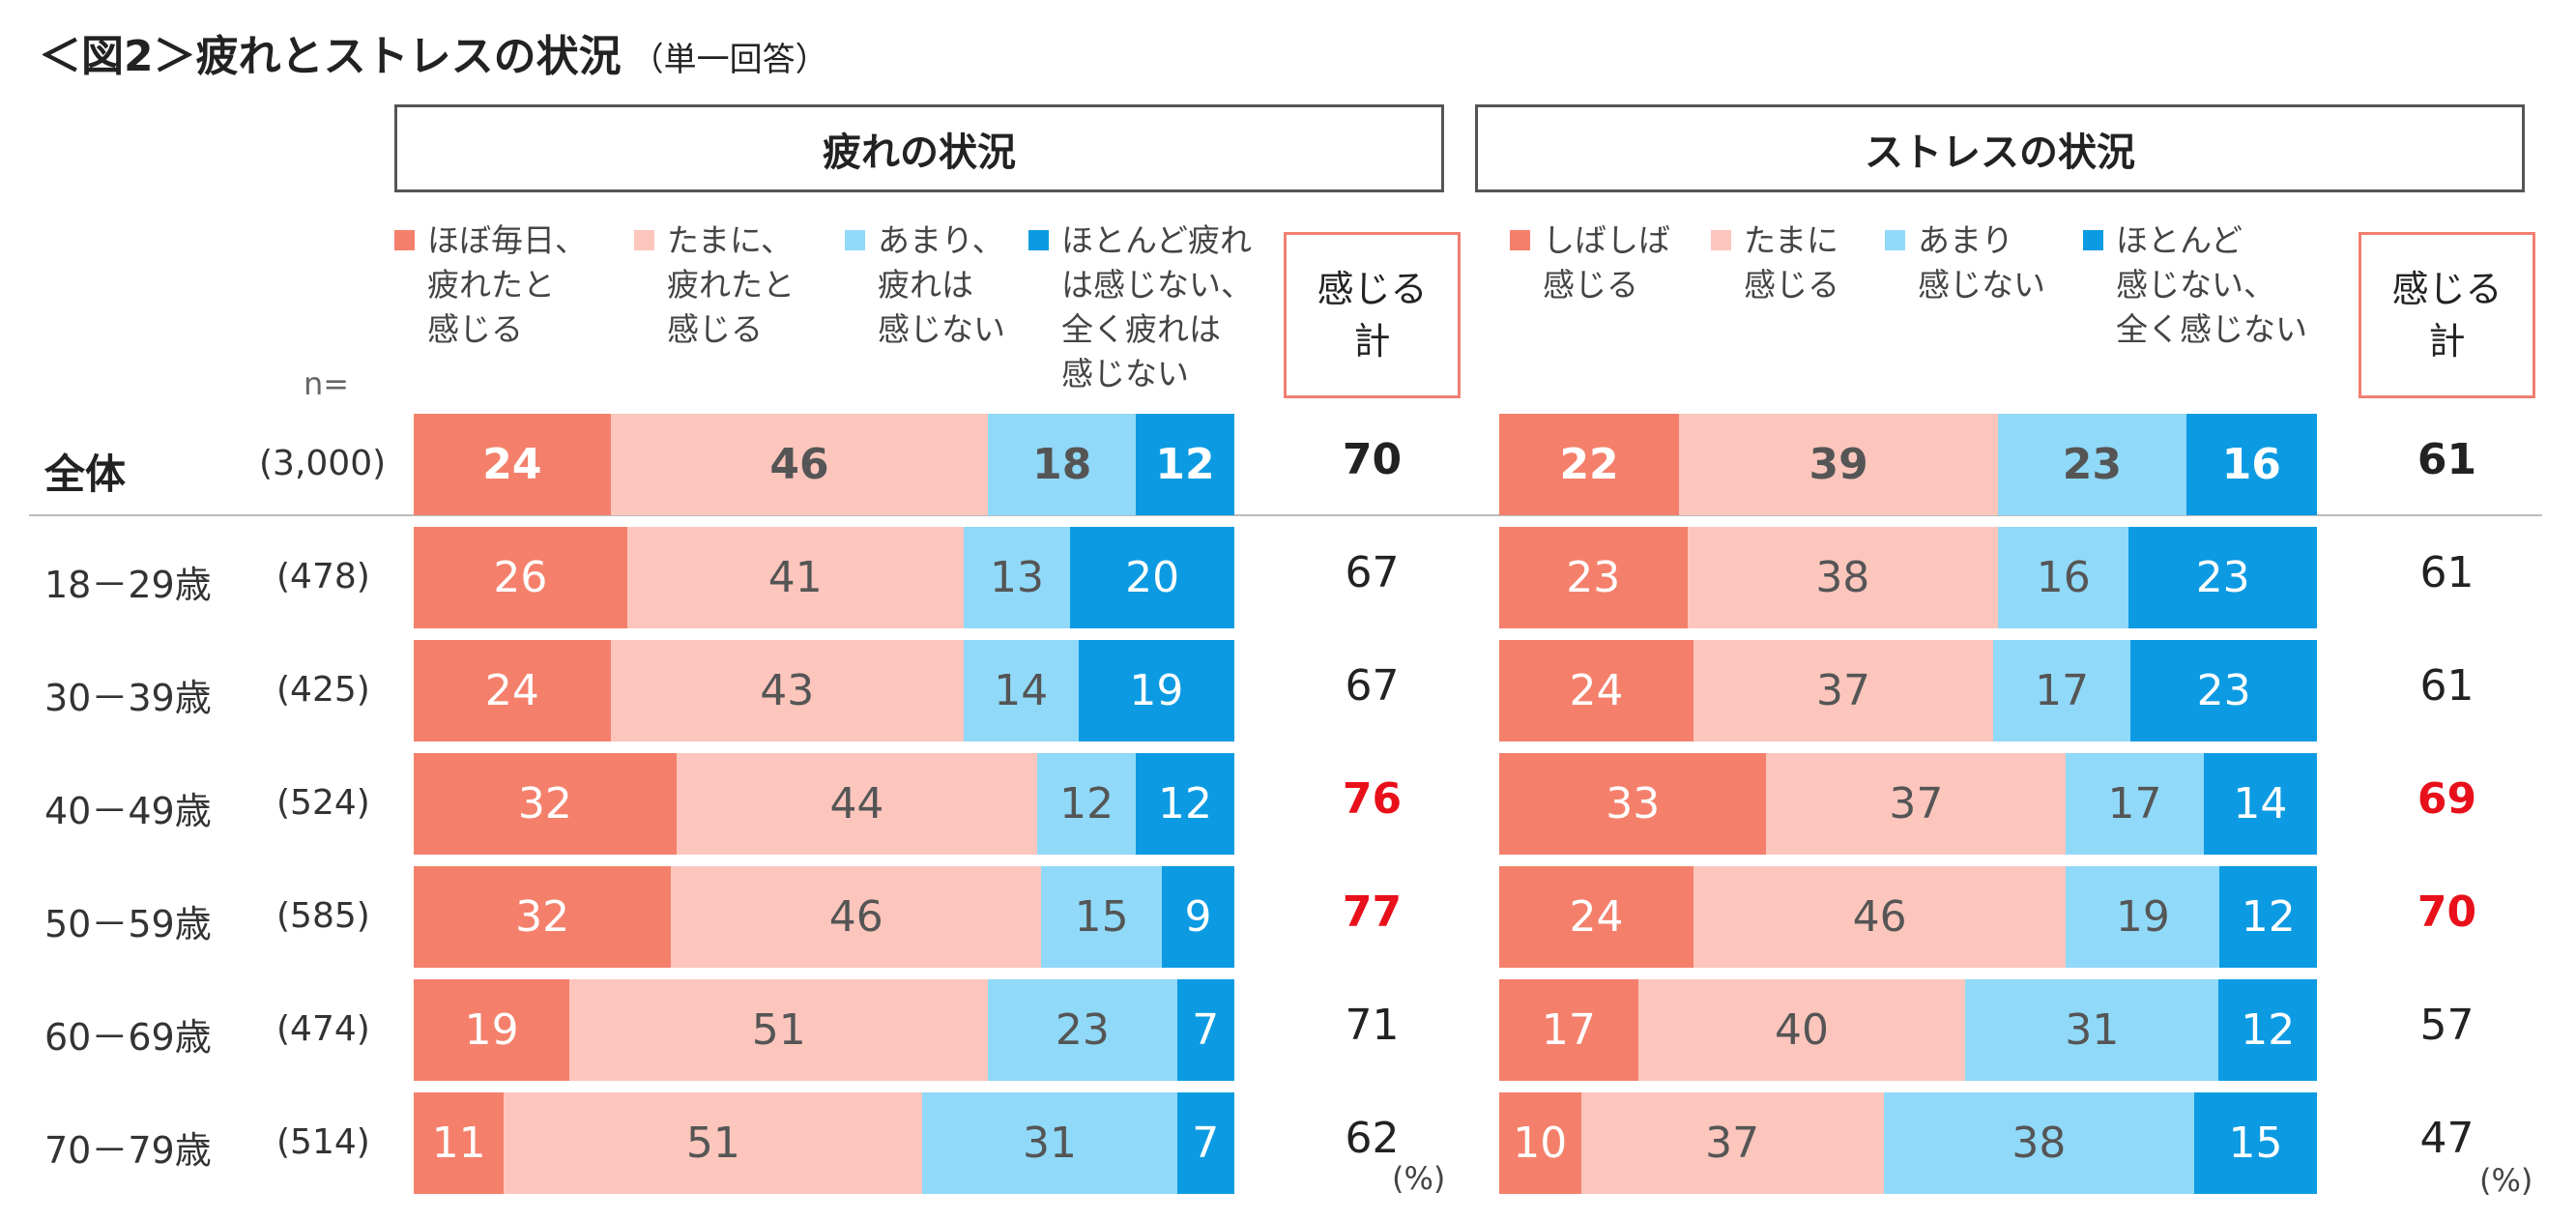  I want to click on divider-line, so click(1285, 515).